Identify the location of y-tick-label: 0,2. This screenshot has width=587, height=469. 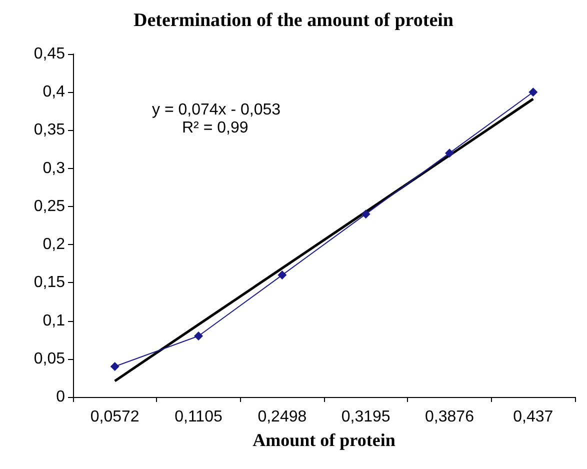
(54, 245).